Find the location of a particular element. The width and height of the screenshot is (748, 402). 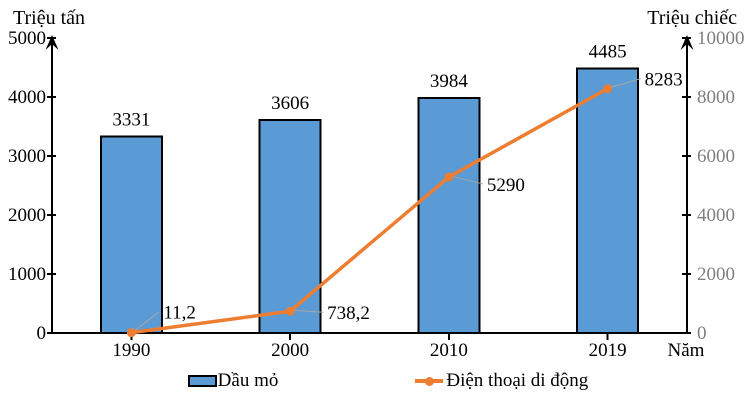

right-axis-arrowhead is located at coordinates (687, 42).